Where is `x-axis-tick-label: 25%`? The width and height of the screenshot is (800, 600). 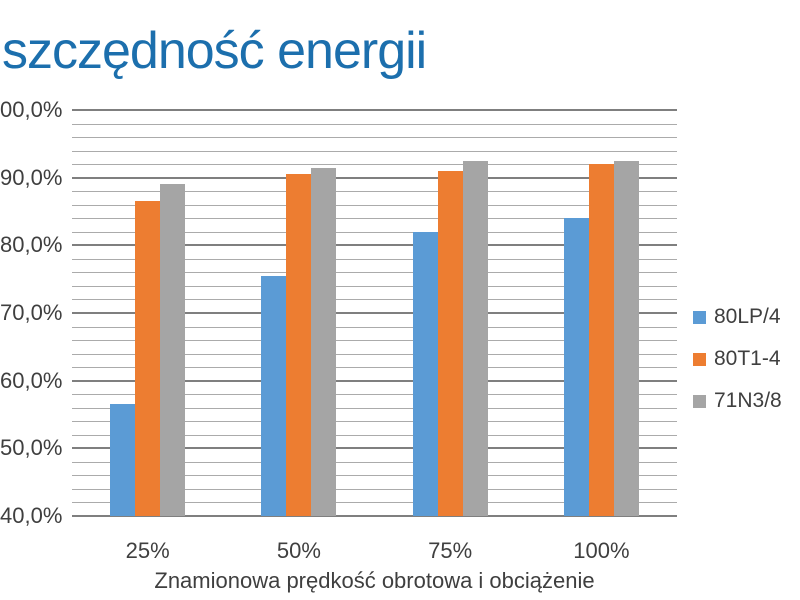 x-axis-tick-label: 25% is located at coordinates (147, 550).